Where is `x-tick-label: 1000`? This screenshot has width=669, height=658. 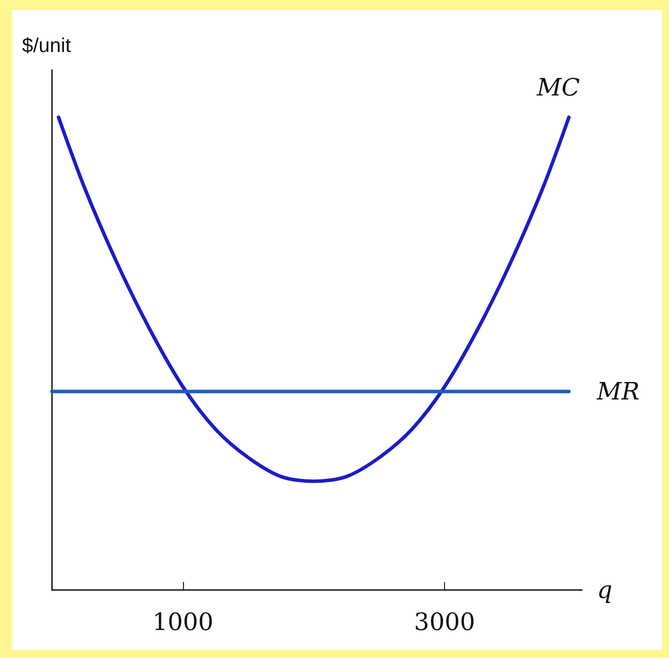
x-tick-label: 1000 is located at coordinates (183, 622).